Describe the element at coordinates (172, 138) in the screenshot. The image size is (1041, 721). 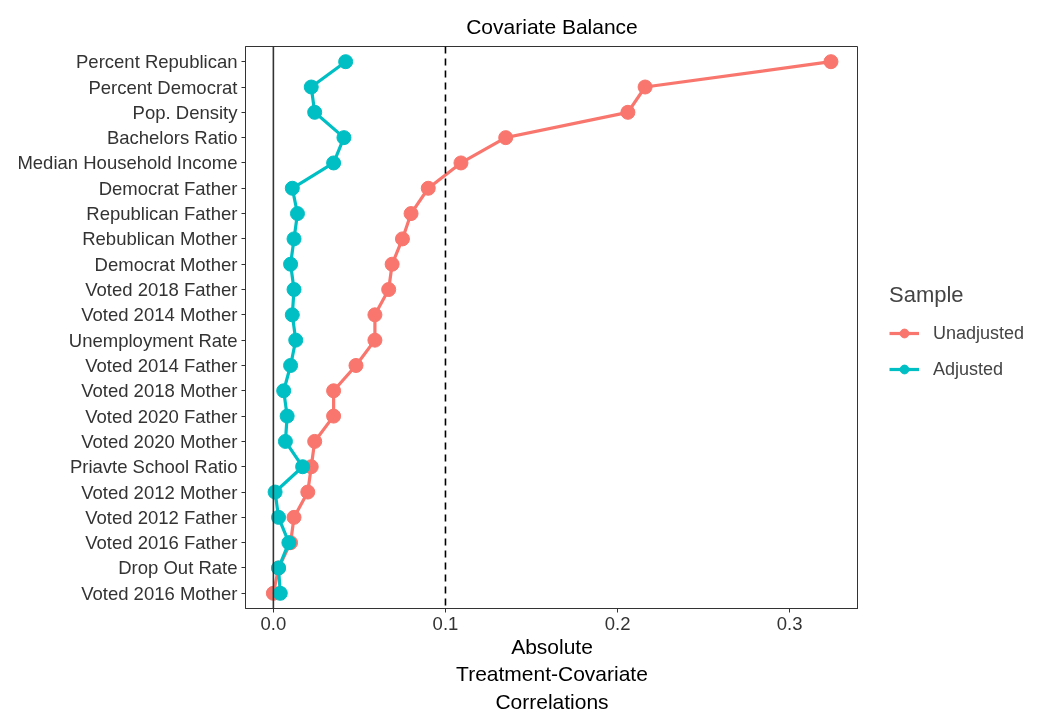
I see `y-tick-label: Bachelors Ratio` at that location.